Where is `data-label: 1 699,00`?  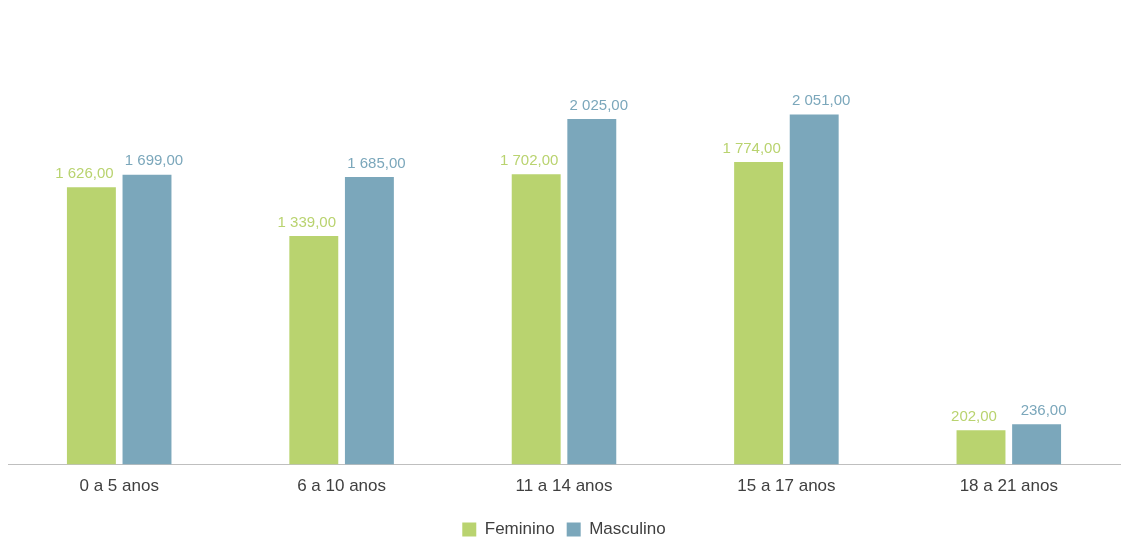
data-label: 1 699,00 is located at coordinates (154, 160).